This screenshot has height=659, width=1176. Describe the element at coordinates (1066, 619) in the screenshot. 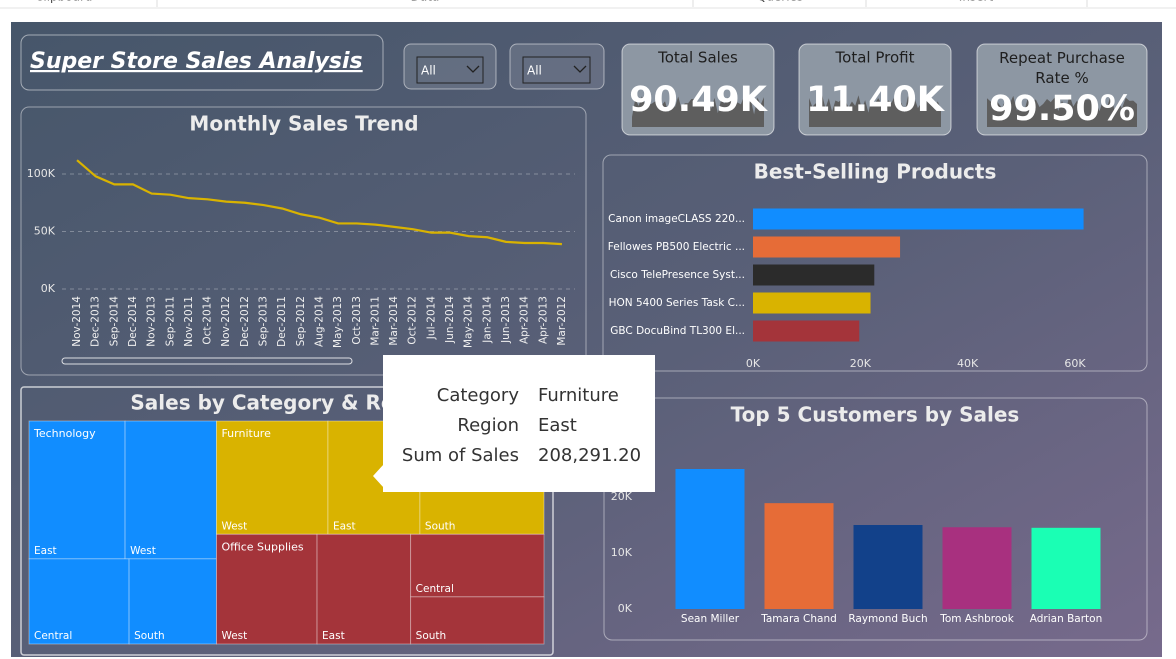

I see `x-category-label: Adrian Barton` at that location.